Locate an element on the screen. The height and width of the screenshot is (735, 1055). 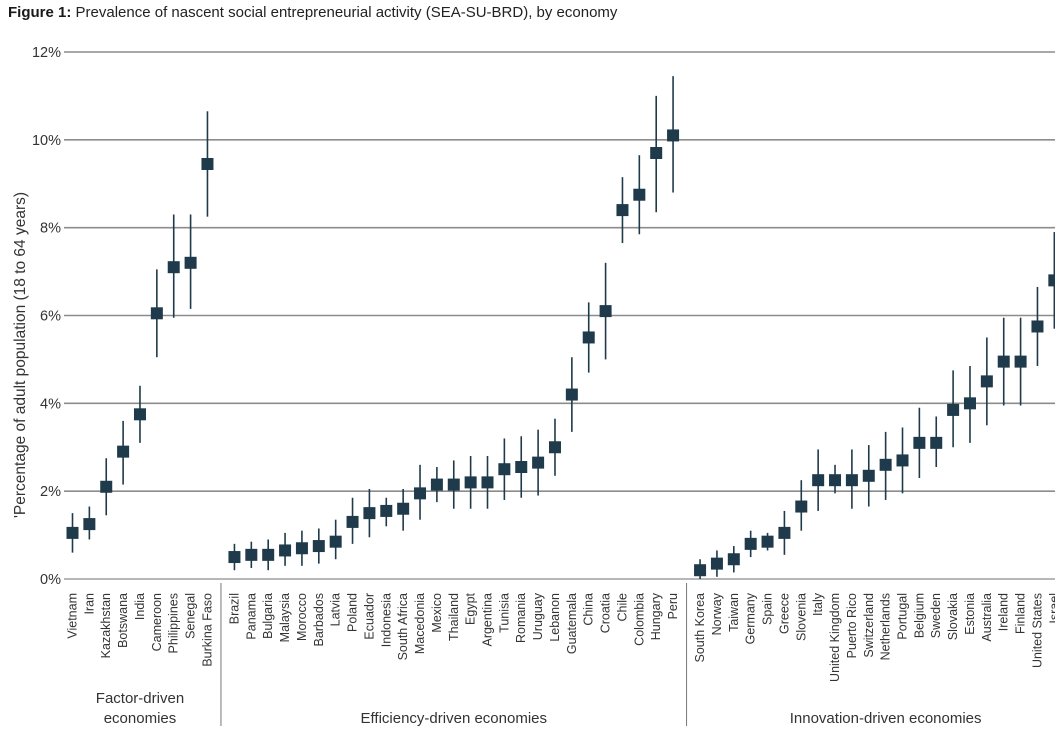
y-tick-label: 6% is located at coordinates (50, 317).